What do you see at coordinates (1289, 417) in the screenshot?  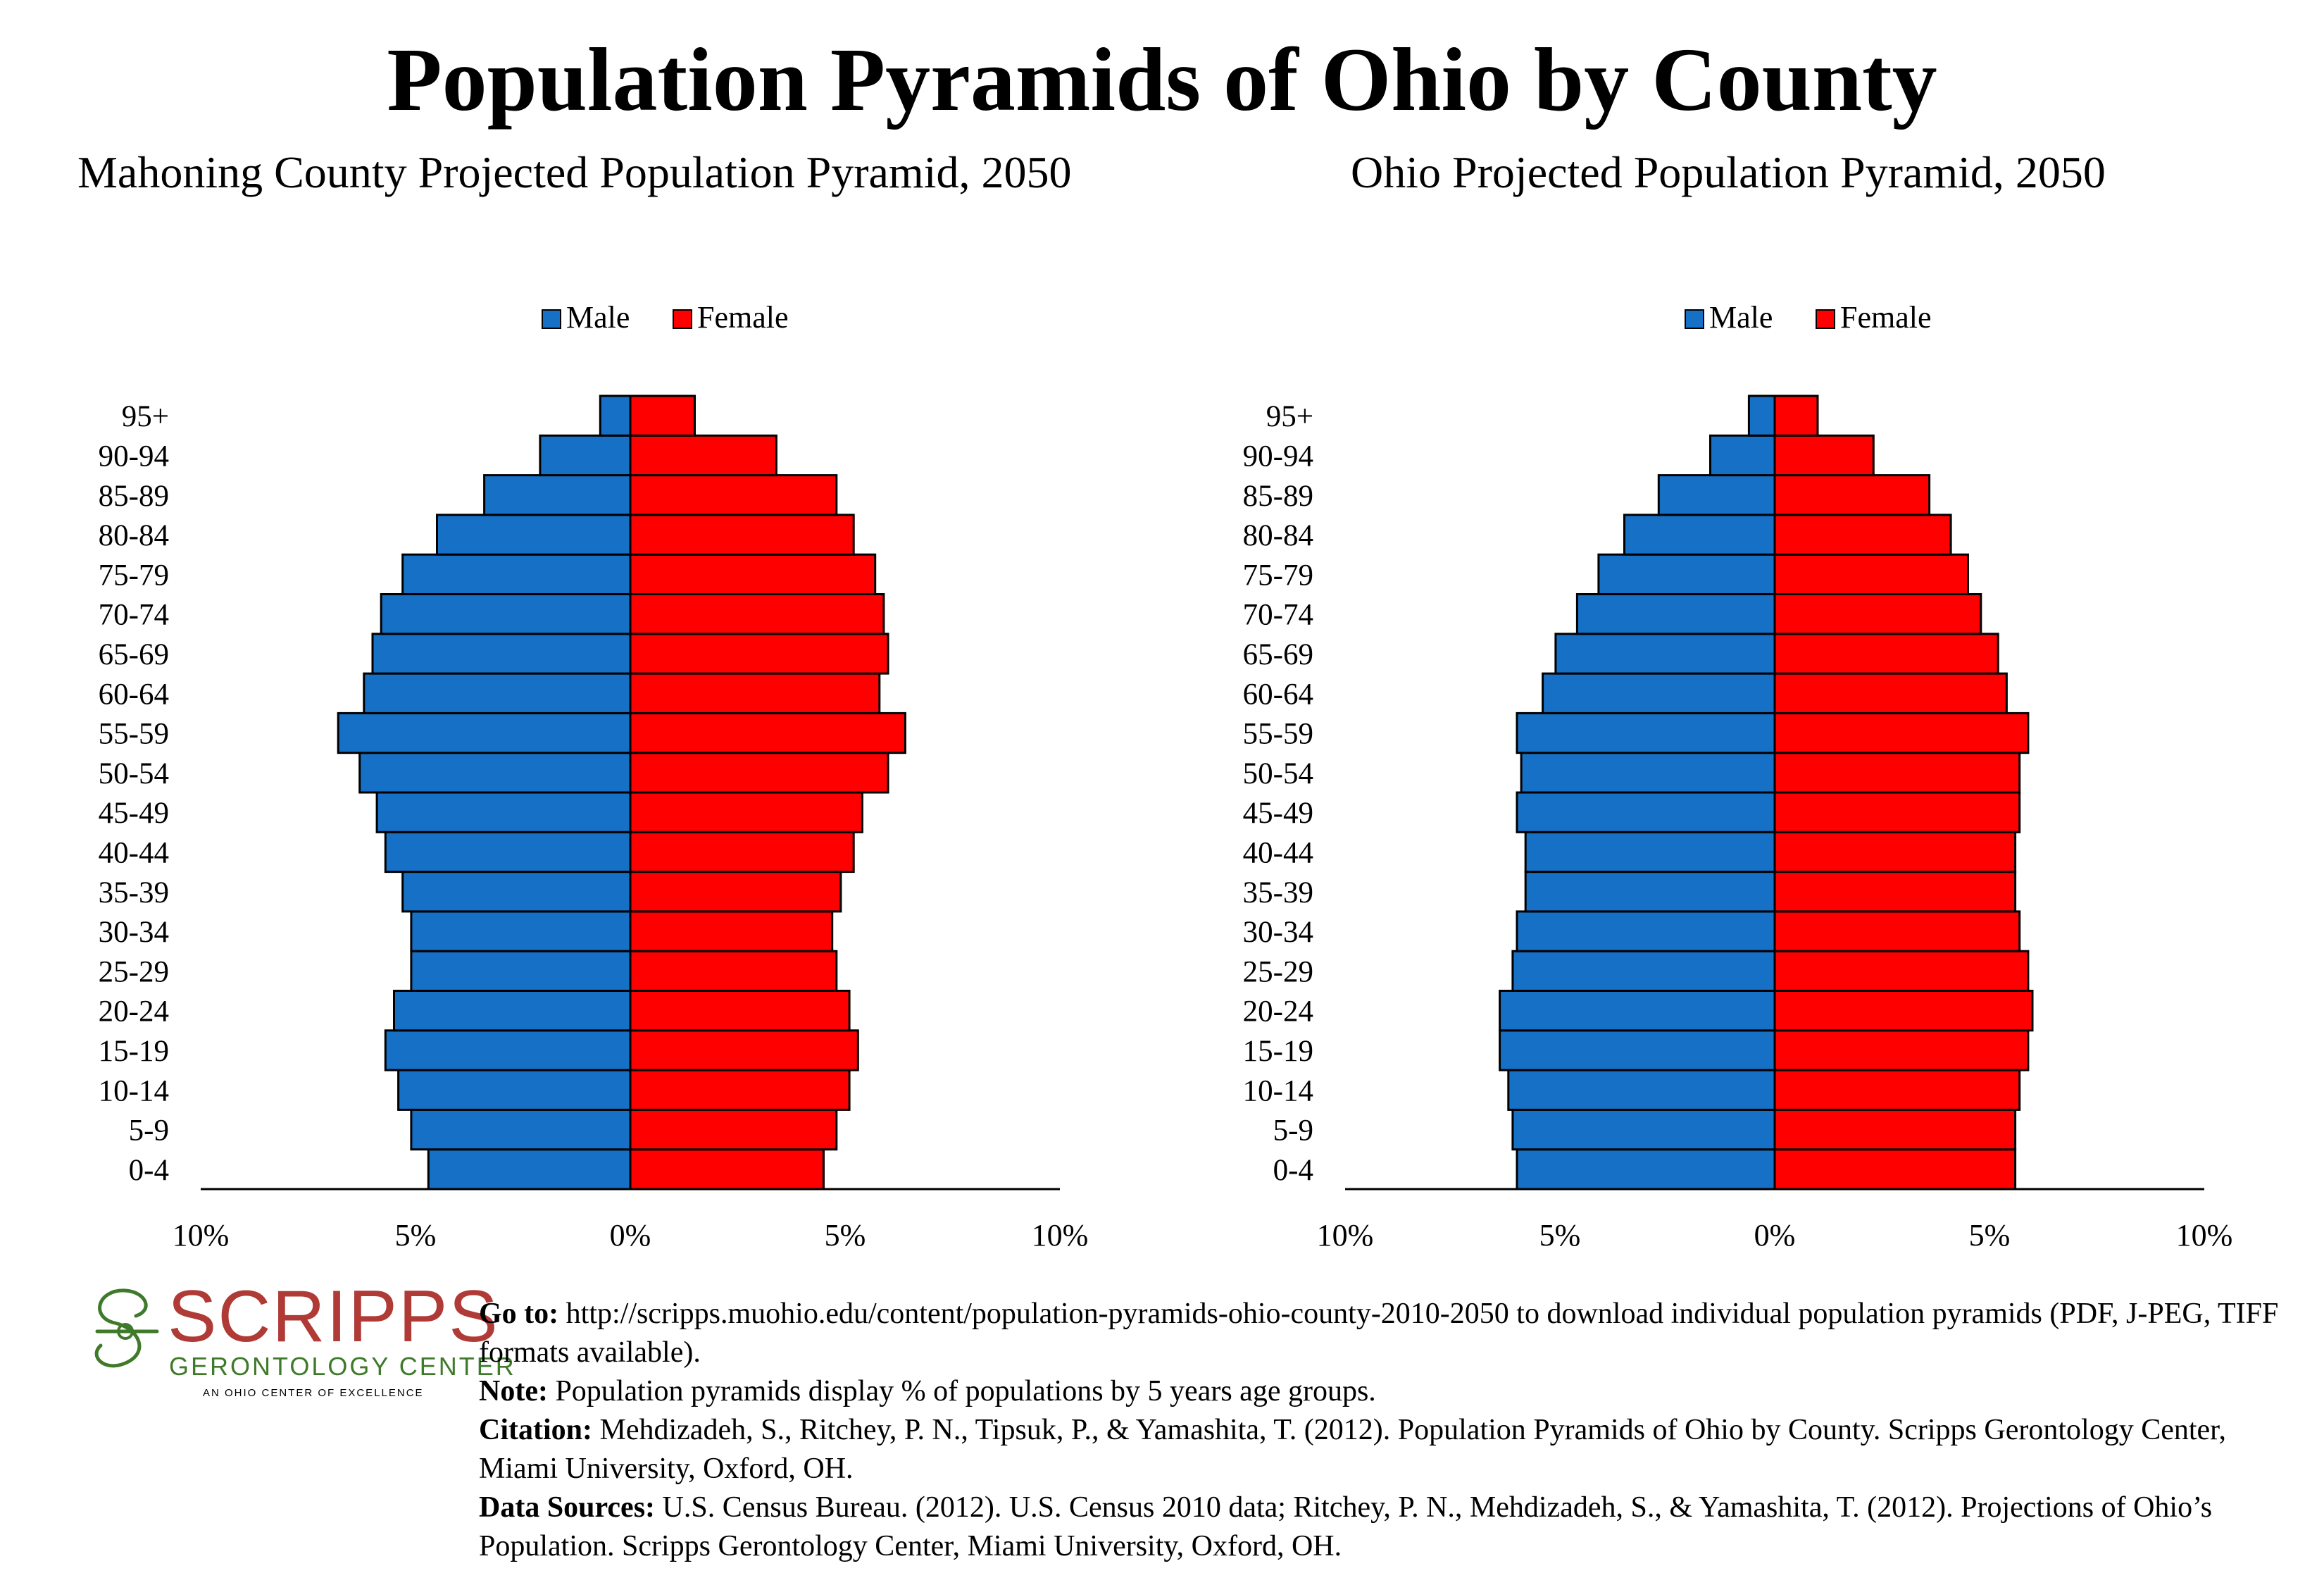 I see `ohio-age-label-95+: 95+` at bounding box center [1289, 417].